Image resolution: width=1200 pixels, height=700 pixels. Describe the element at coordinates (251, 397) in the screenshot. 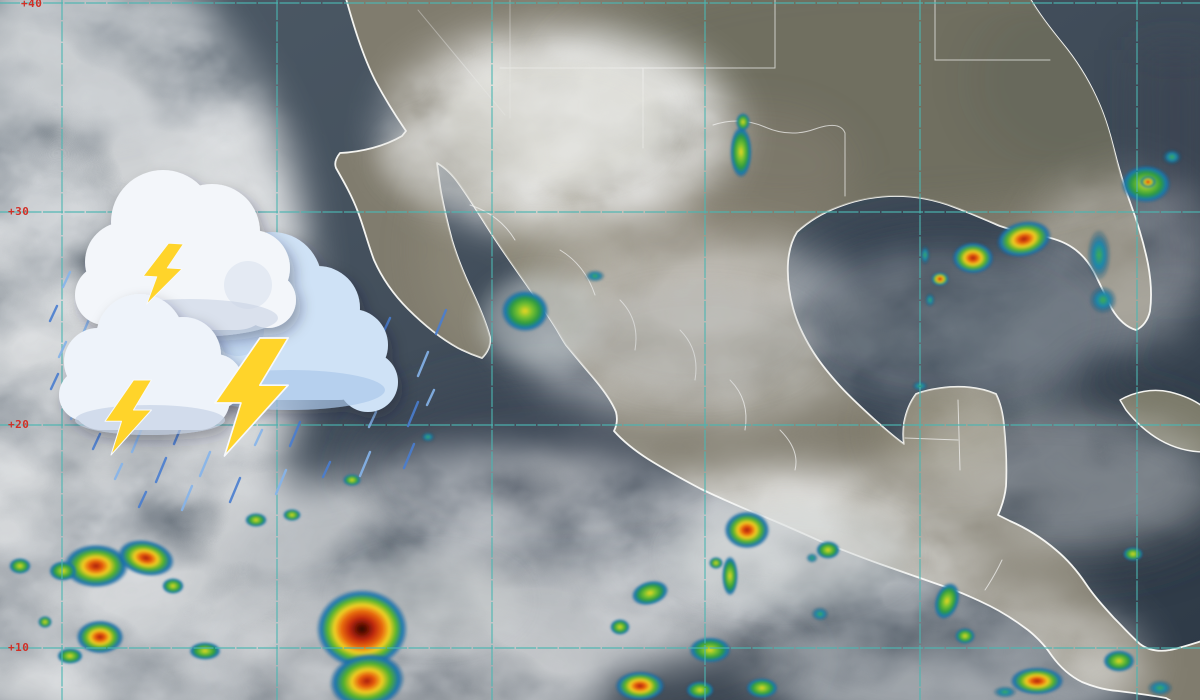

I see `lightning-icon-large` at that location.